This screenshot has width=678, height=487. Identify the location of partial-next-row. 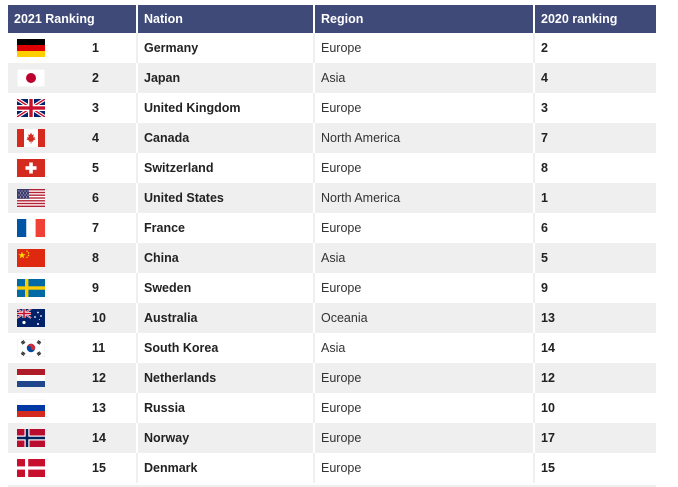
(332, 486).